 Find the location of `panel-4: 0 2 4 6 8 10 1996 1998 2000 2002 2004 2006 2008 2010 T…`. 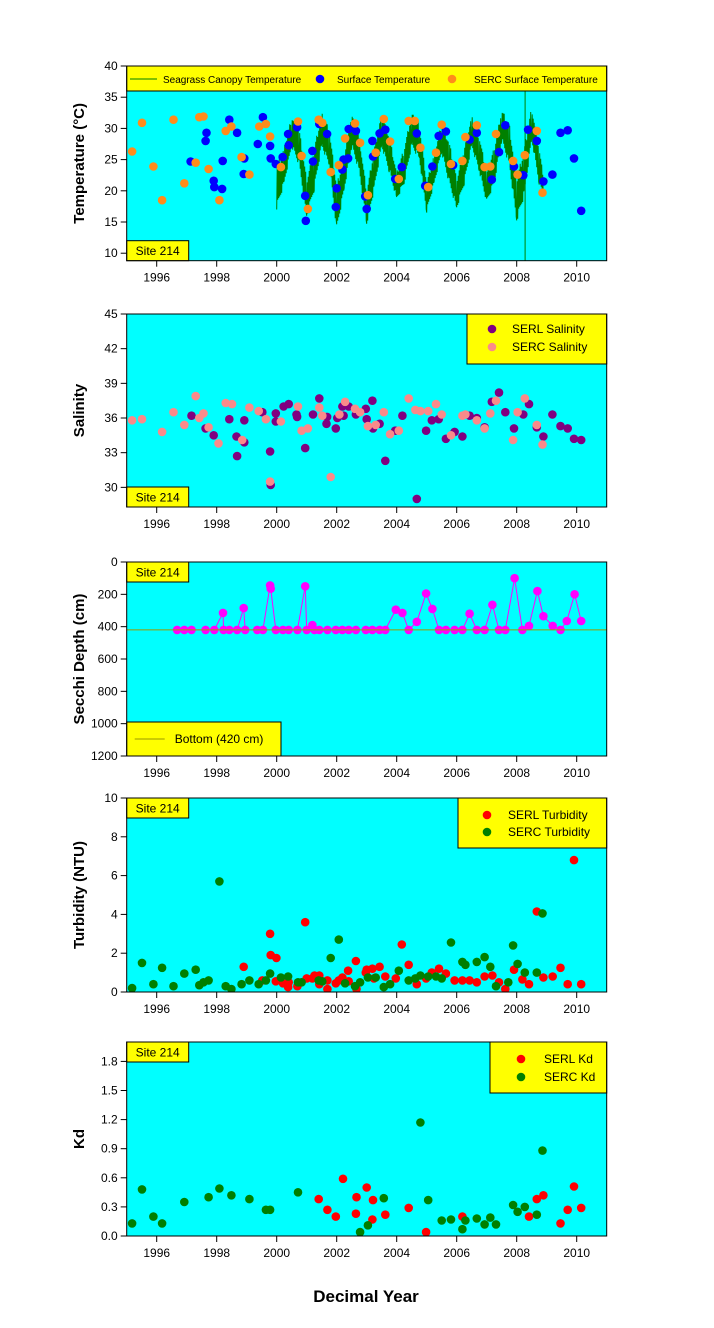

panel-4: 0 2 4 6 8 10 1996 1998 2000 2002 2004 2006 2008 2010 T… is located at coordinates (339, 903).